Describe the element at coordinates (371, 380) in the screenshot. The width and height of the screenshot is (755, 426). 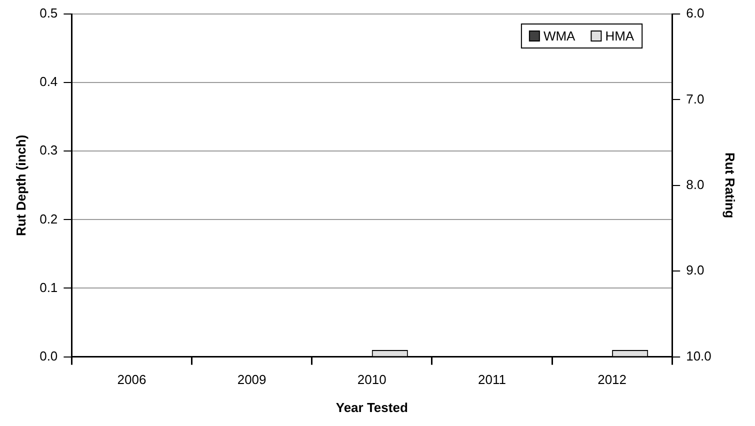
I see `x-tick-label: 2010` at that location.